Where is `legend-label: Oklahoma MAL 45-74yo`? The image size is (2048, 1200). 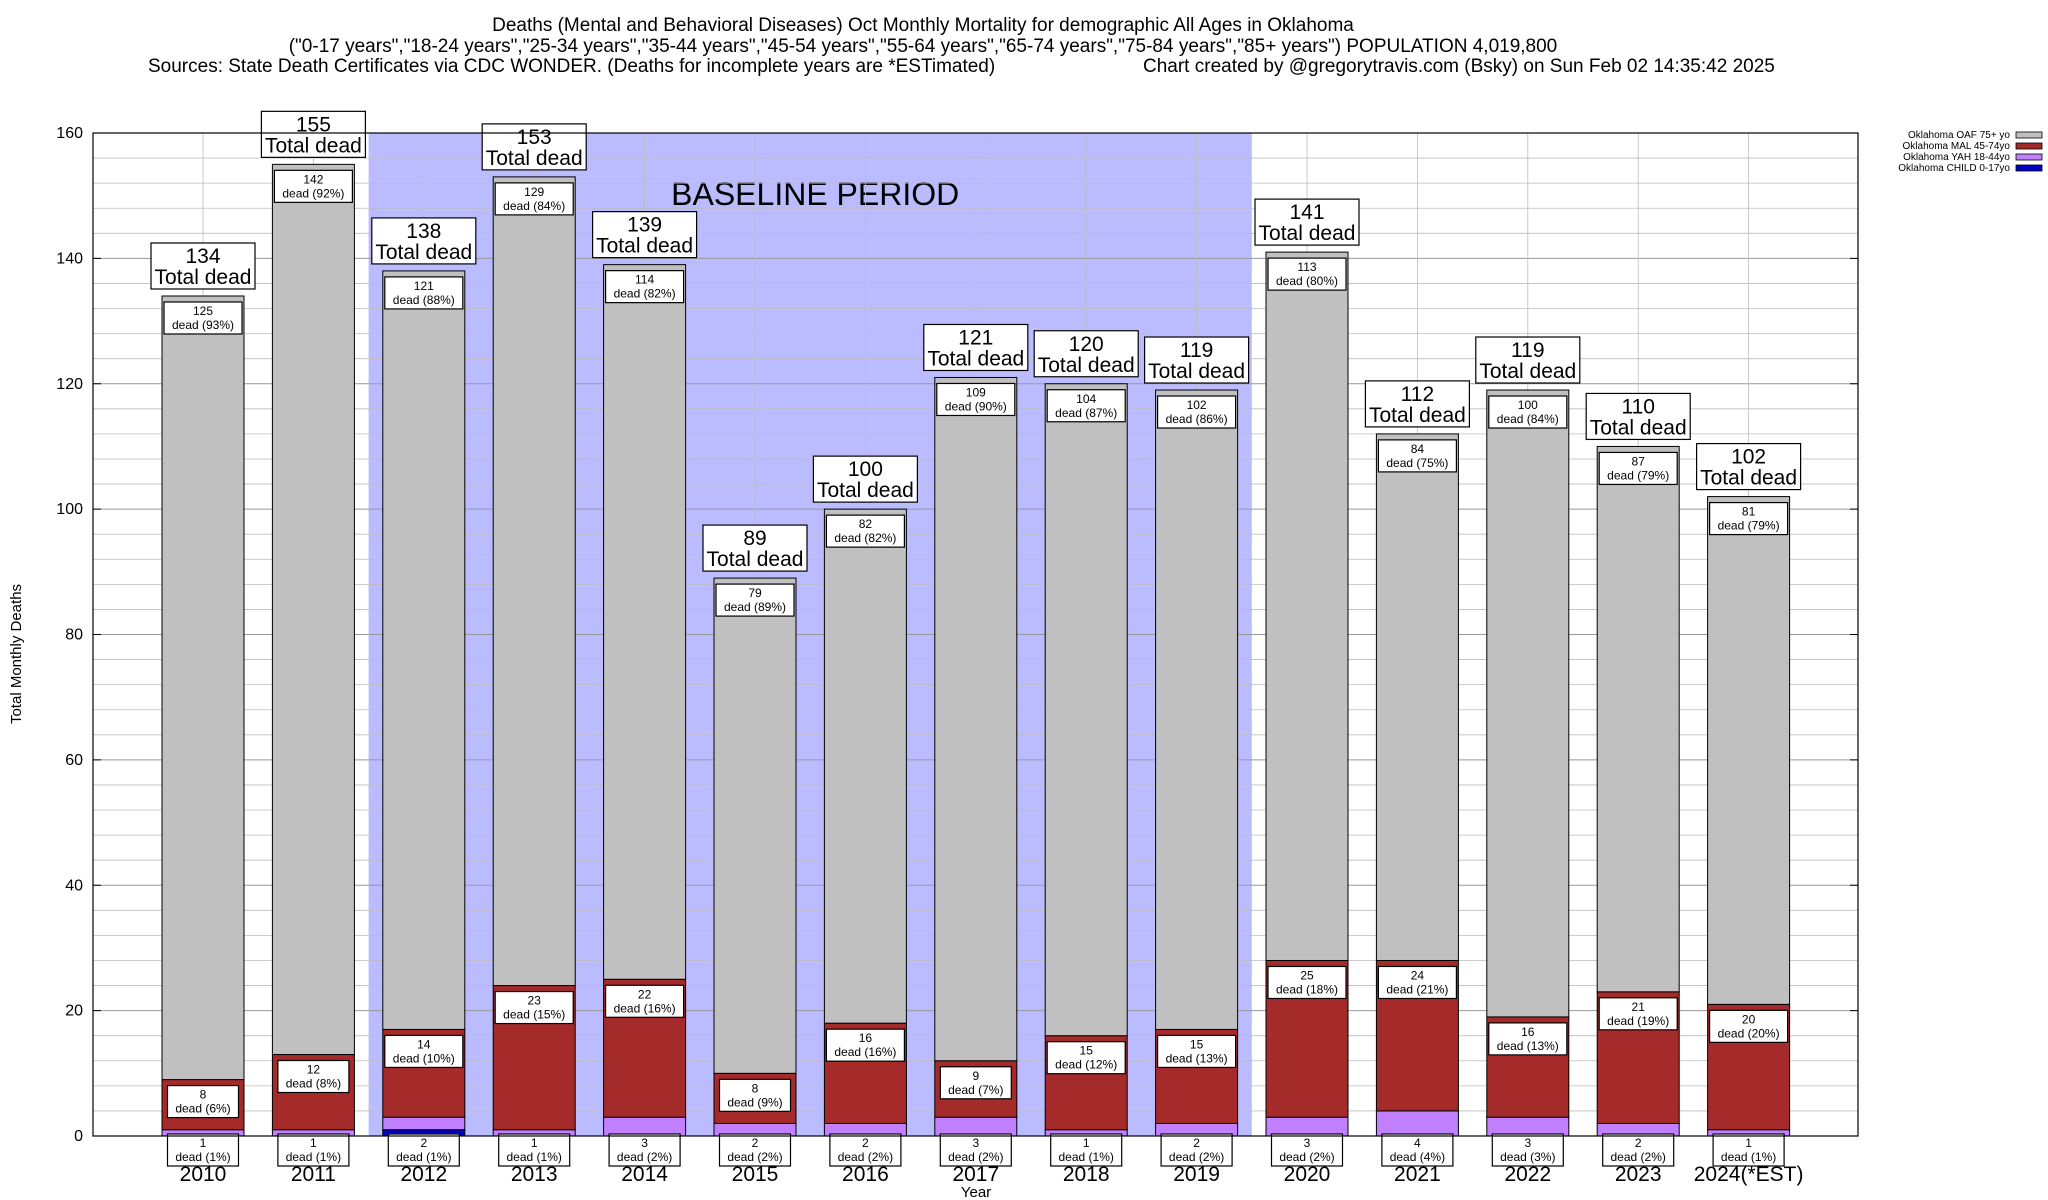
legend-label: Oklahoma MAL 45-74yo is located at coordinates (1957, 146).